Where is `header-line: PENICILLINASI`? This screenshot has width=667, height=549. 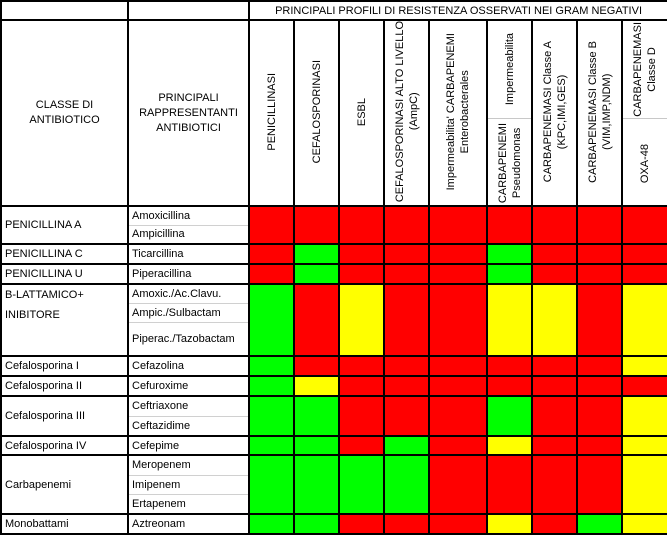
header-line: PENICILLINASI is located at coordinates (271, 111).